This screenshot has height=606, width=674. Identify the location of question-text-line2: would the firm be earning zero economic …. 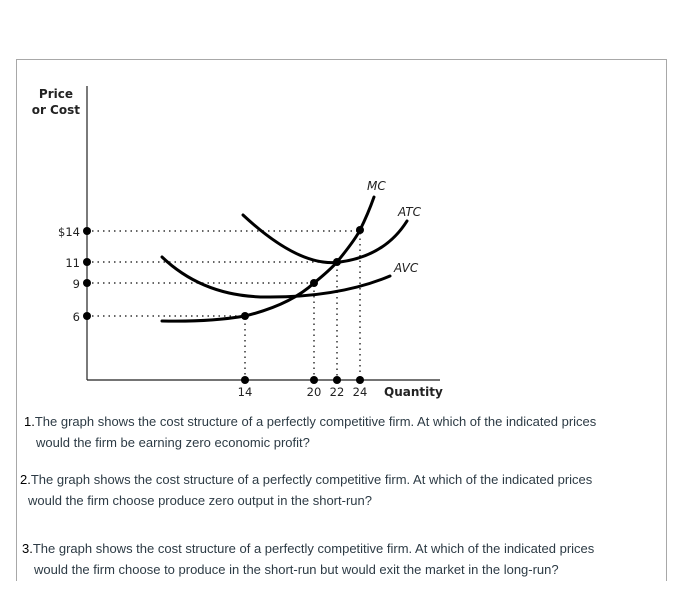
(173, 442).